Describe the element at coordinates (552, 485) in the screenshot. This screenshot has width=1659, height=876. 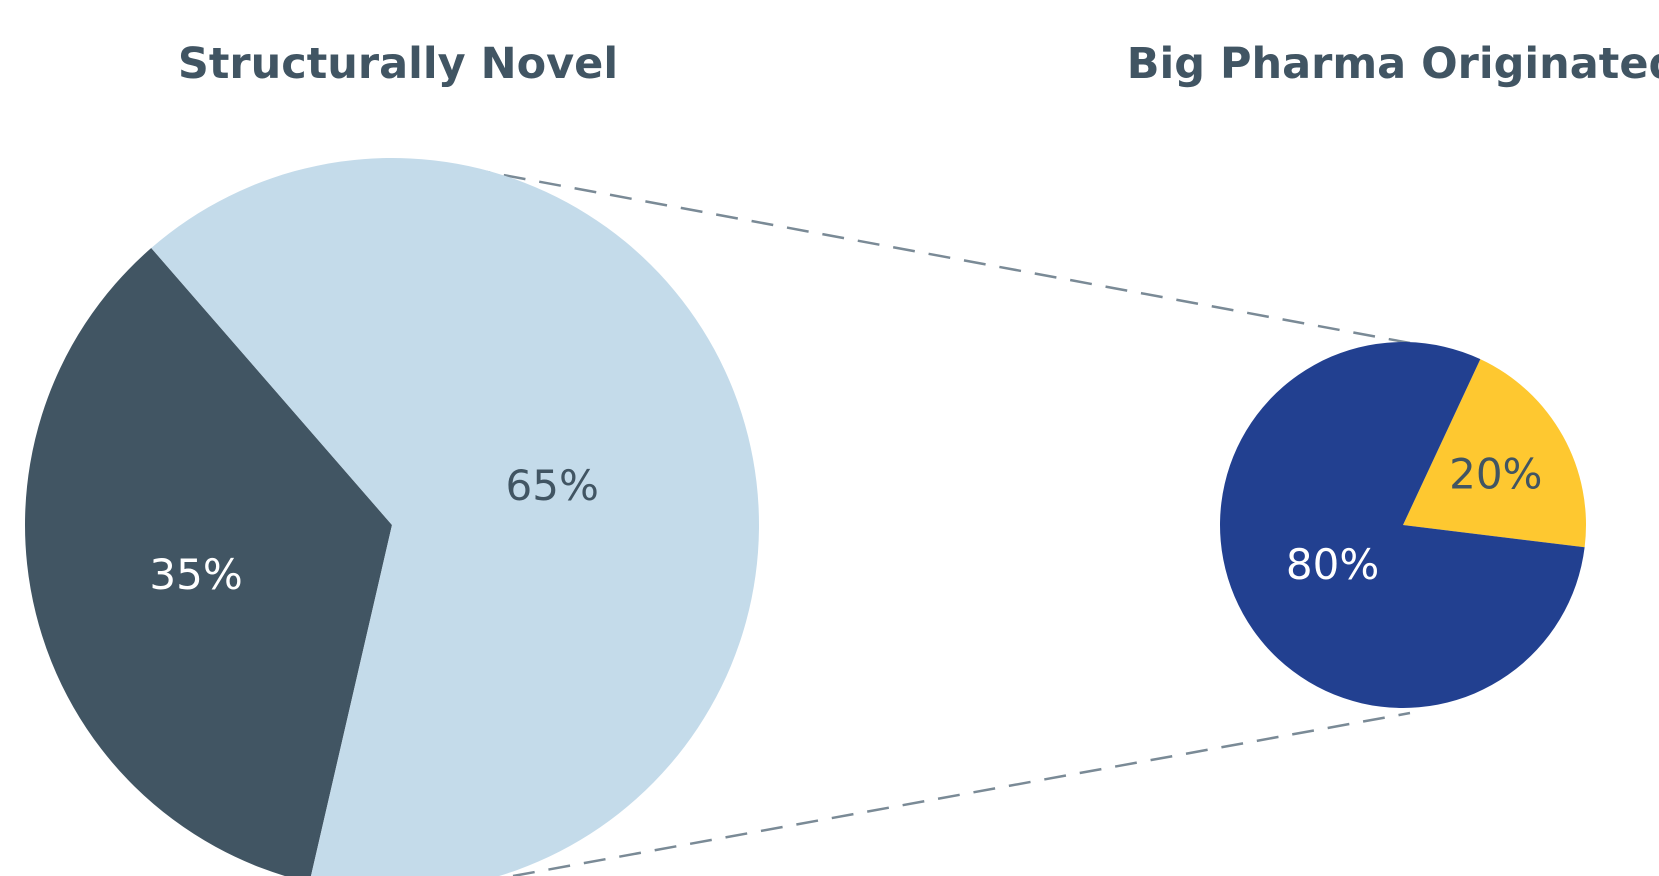
I see `structurally-novel-slice-65-label: 65%` at that location.